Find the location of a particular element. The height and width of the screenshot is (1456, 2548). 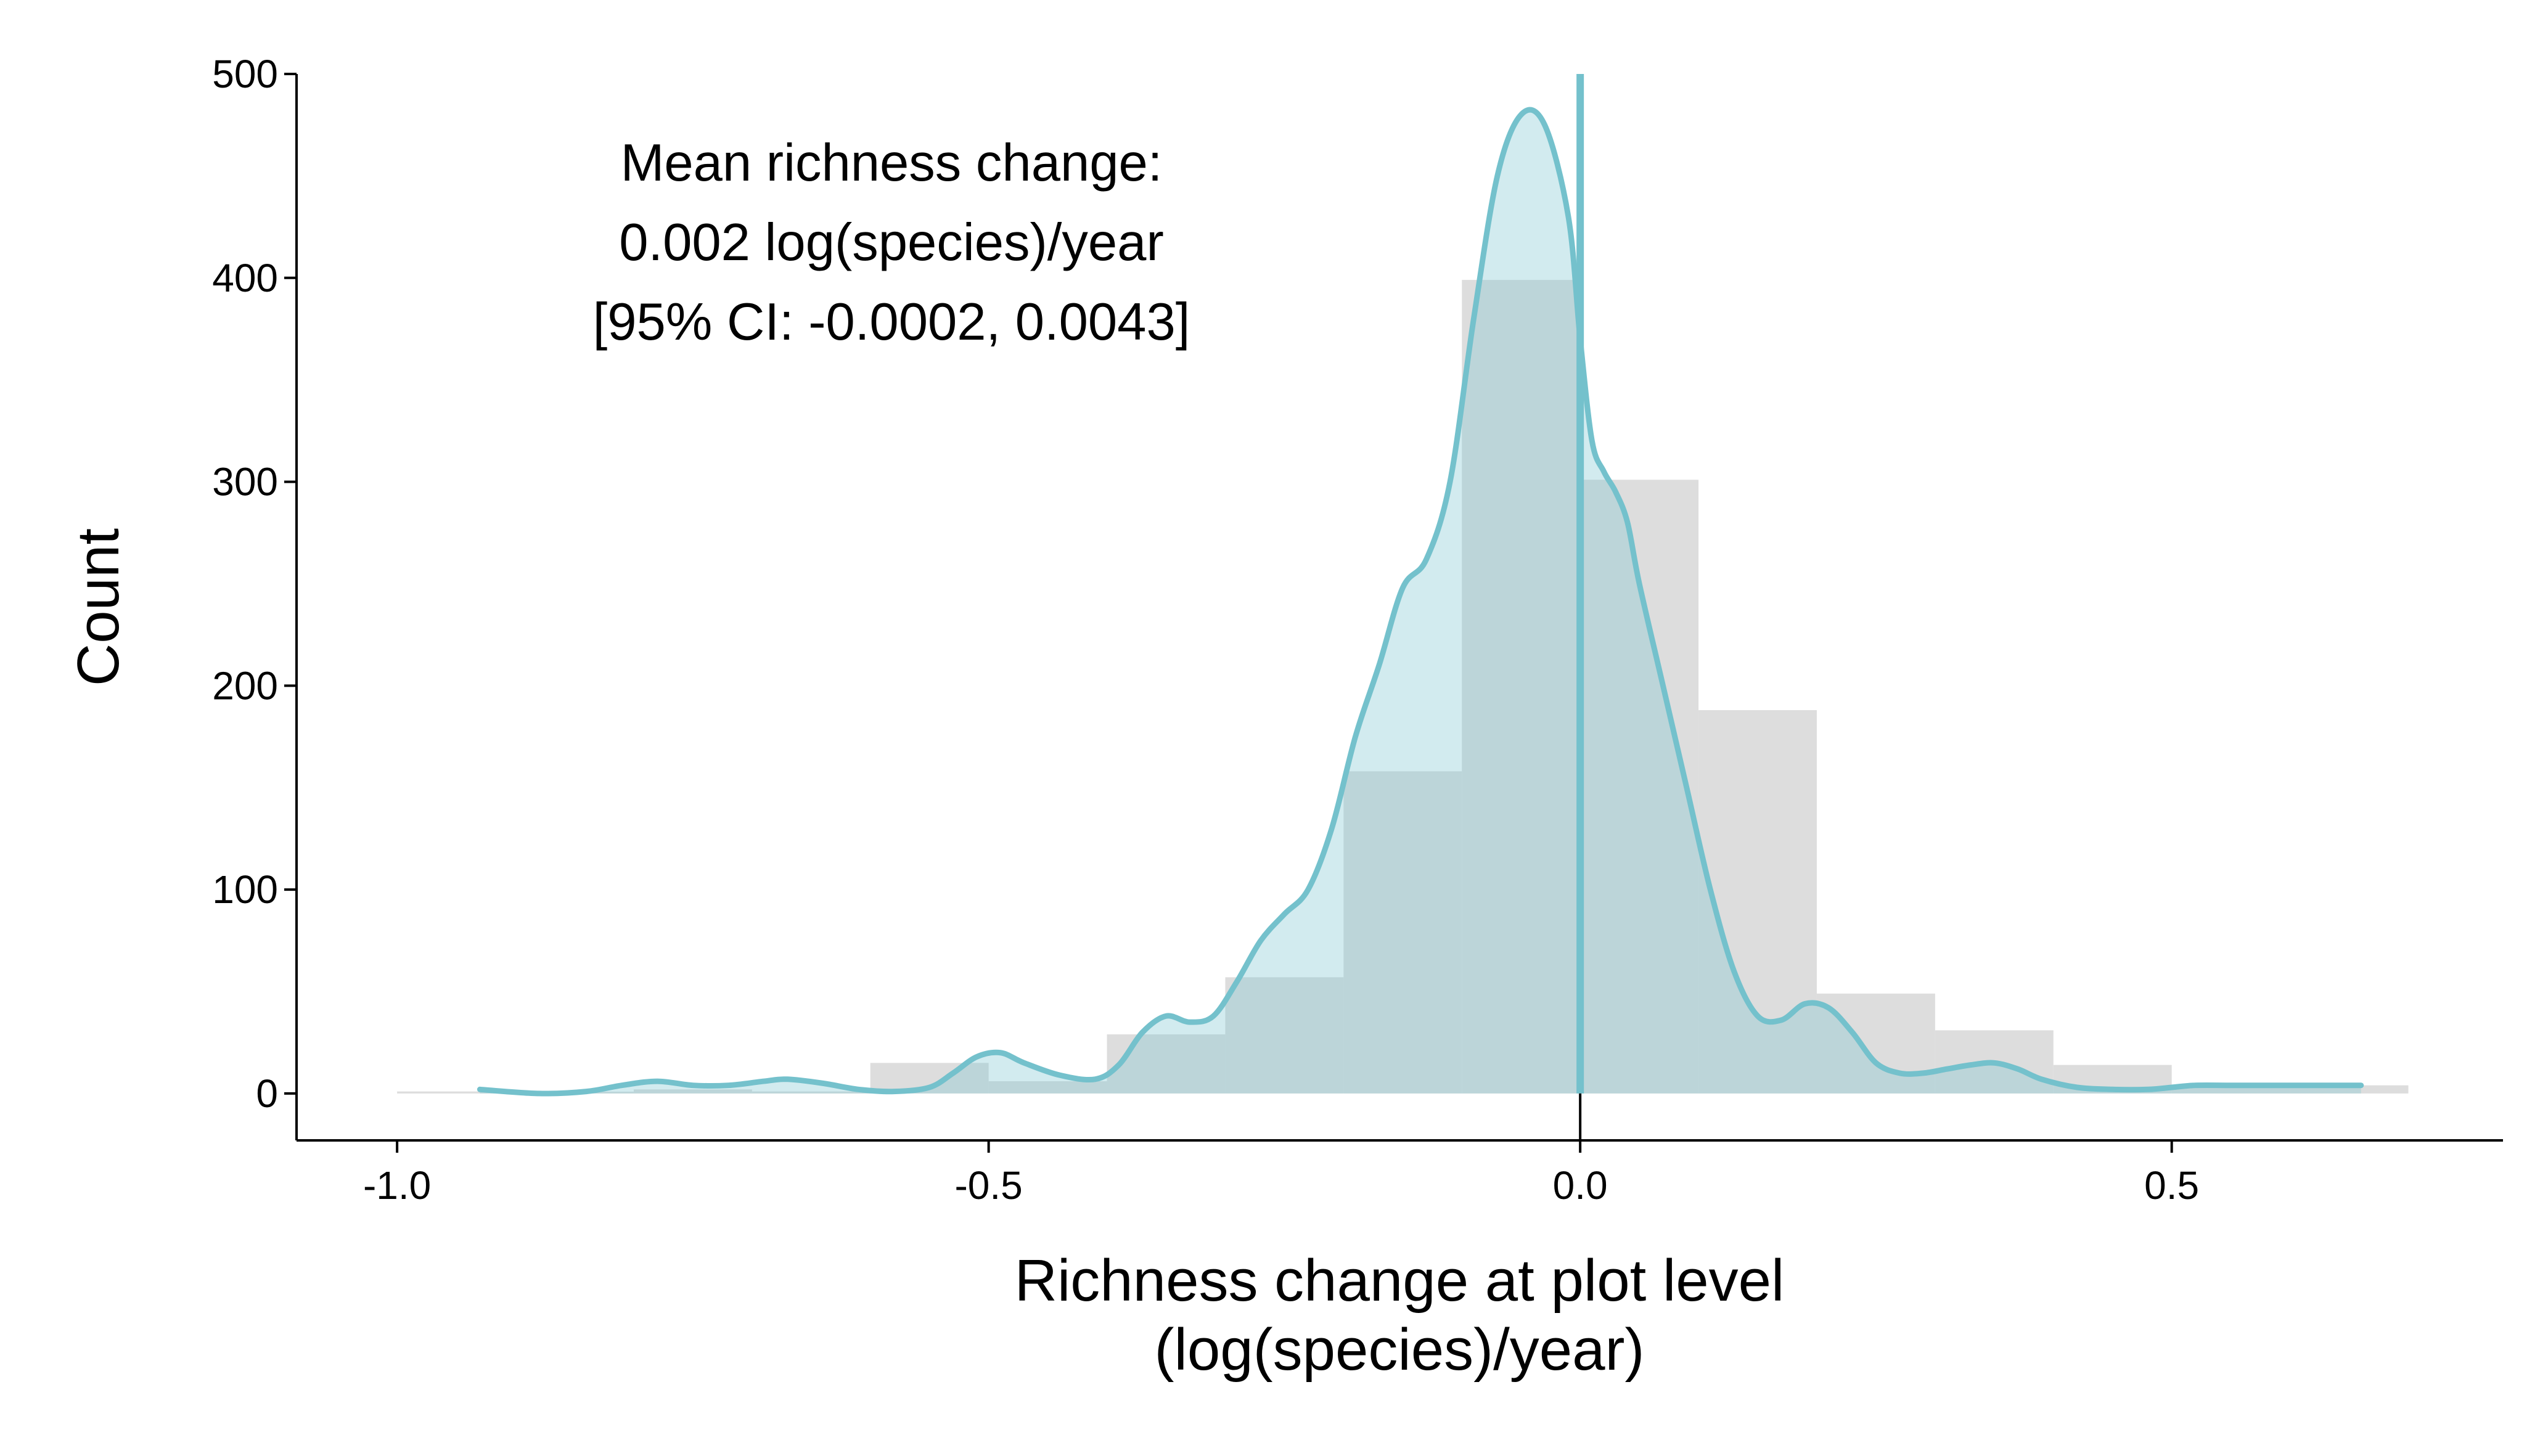

y-tick-label: 0 is located at coordinates (267, 1093).